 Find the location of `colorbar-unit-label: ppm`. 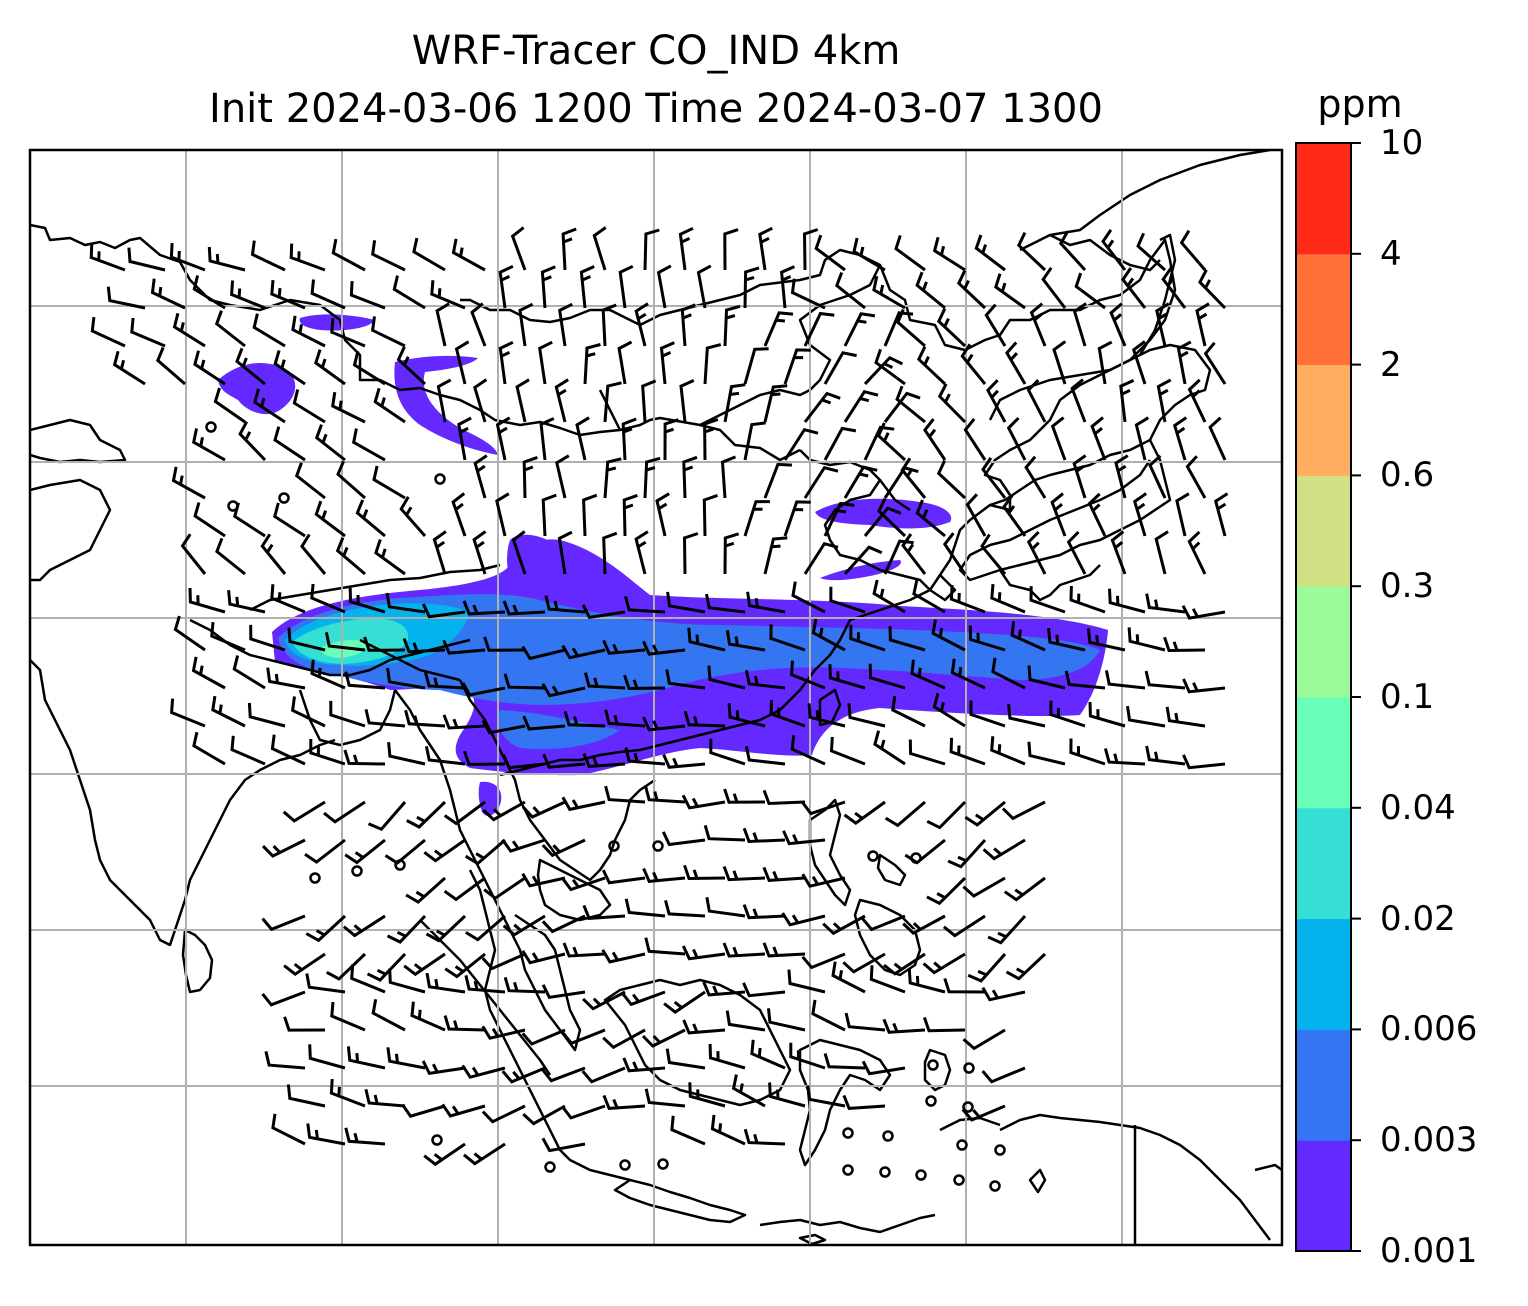

colorbar-unit-label: ppm is located at coordinates (1360, 104).